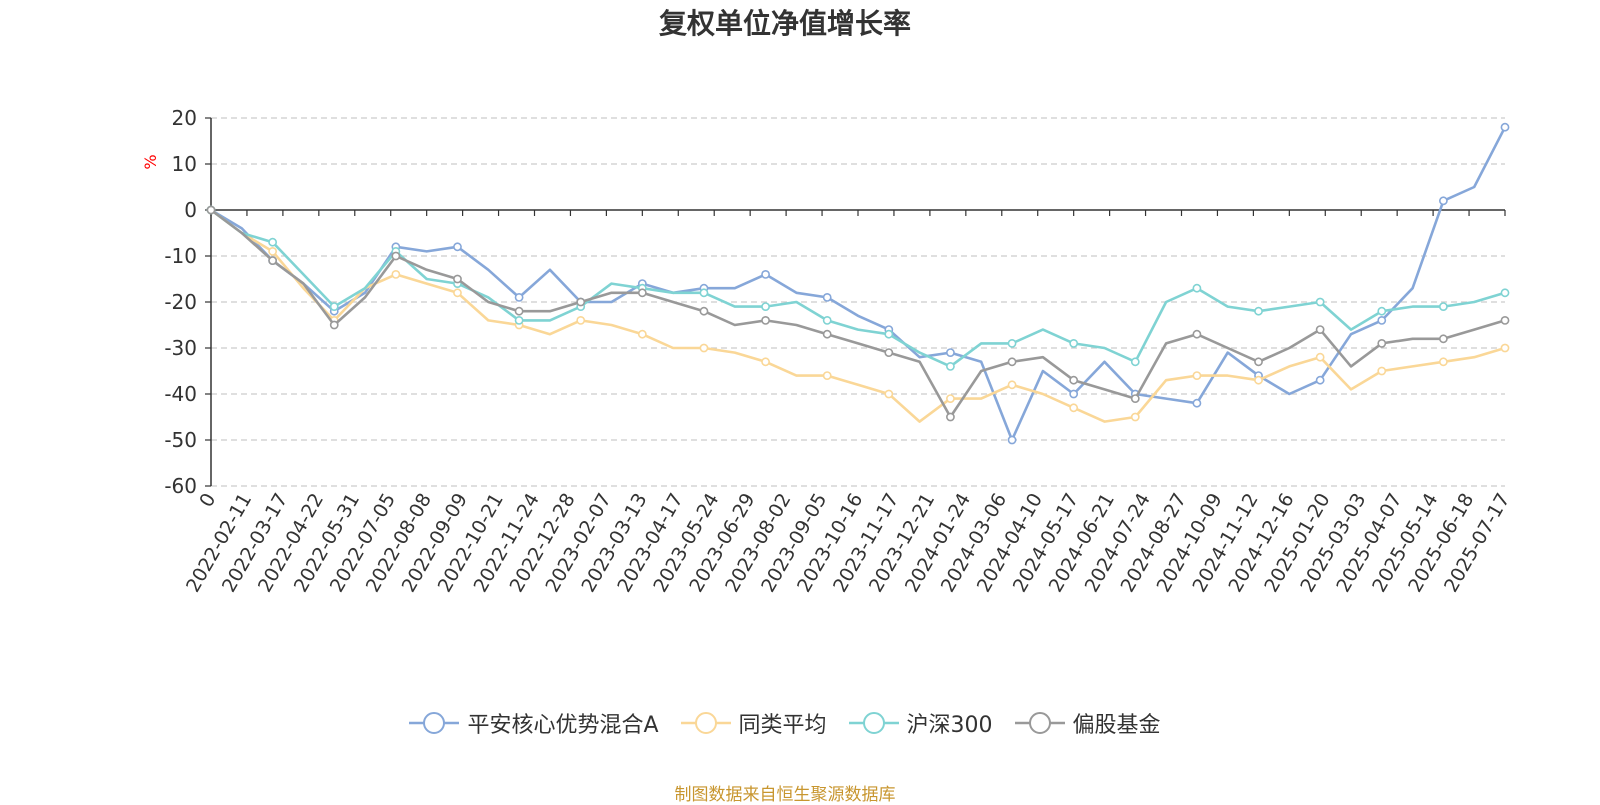 This screenshot has height=805, width=1600. I want to click on legend-label: 偏股基金, so click(1116, 725).